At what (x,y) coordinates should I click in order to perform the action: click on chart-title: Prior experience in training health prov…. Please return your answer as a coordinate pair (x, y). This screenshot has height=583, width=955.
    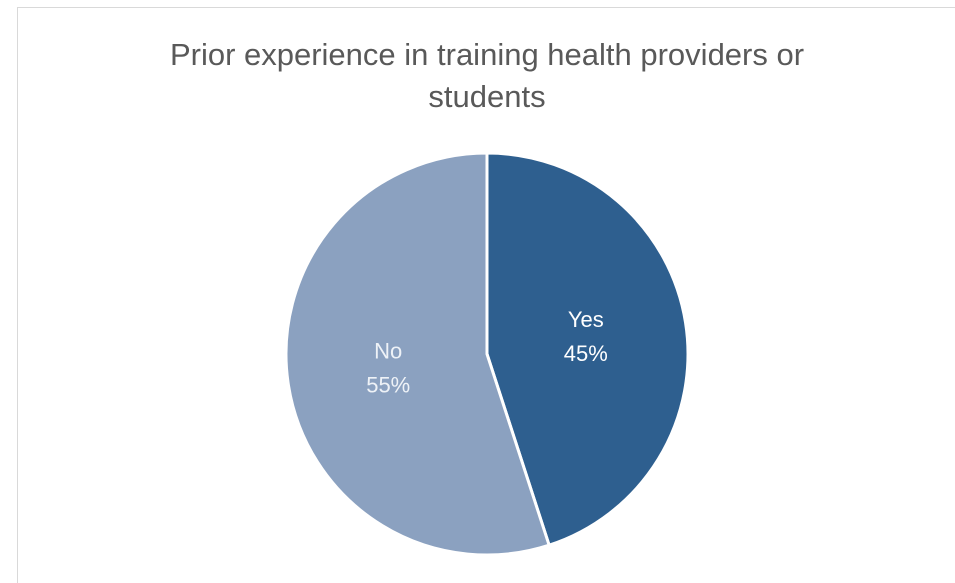
    Looking at the image, I should click on (487, 75).